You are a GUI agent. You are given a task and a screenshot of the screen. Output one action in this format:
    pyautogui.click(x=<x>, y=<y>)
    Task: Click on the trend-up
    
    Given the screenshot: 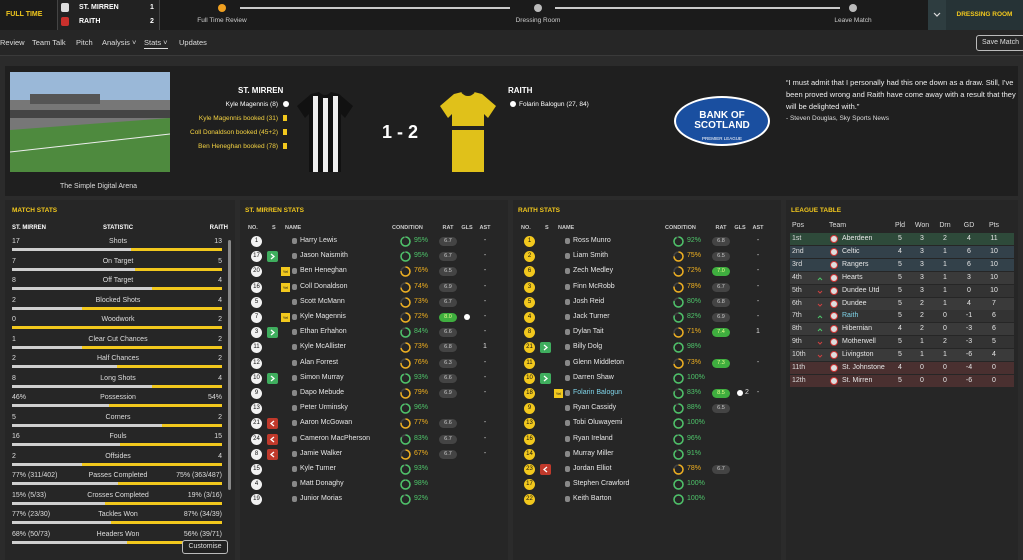 What is the action you would take?
    pyautogui.click(x=820, y=316)
    